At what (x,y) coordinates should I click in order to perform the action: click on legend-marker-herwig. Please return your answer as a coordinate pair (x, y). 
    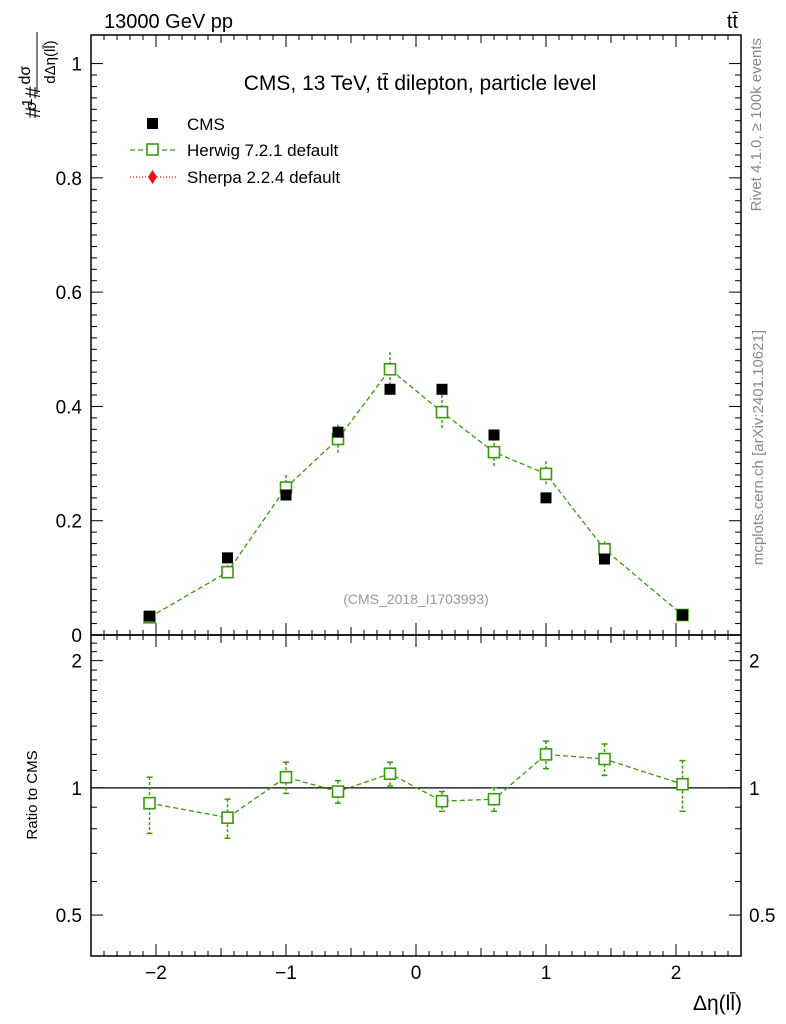
    Looking at the image, I should click on (152, 149).